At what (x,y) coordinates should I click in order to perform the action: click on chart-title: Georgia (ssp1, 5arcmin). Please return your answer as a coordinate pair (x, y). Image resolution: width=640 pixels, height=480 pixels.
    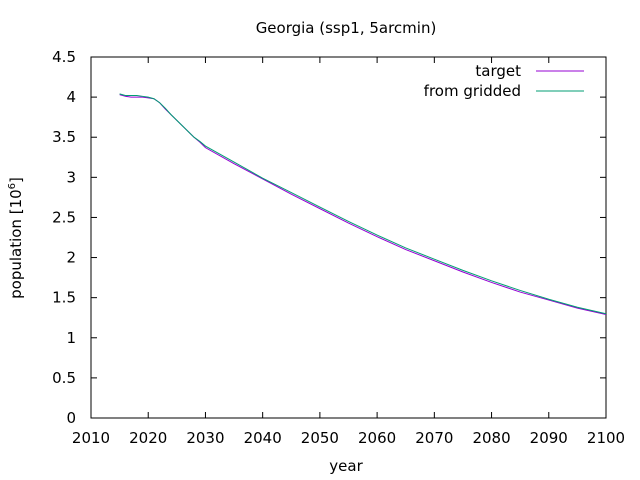
    Looking at the image, I should click on (346, 28).